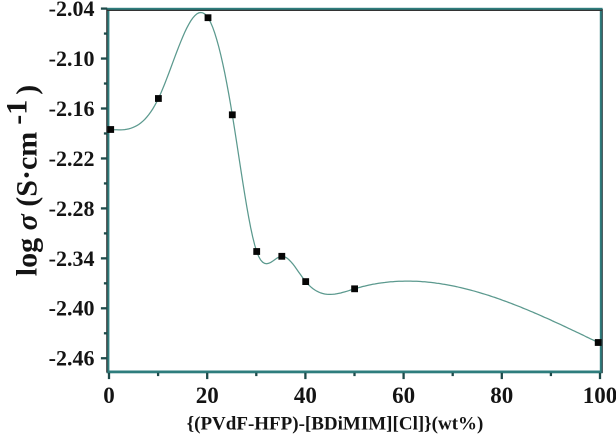  What do you see at coordinates (403, 395) in the screenshot?
I see `svg-text: 60` at bounding box center [403, 395].